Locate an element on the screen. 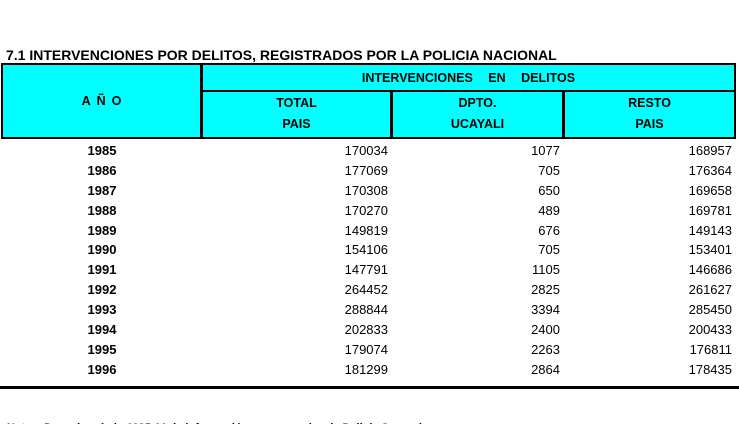  table-row: 1985 170034 1077 168957 is located at coordinates (368, 151).